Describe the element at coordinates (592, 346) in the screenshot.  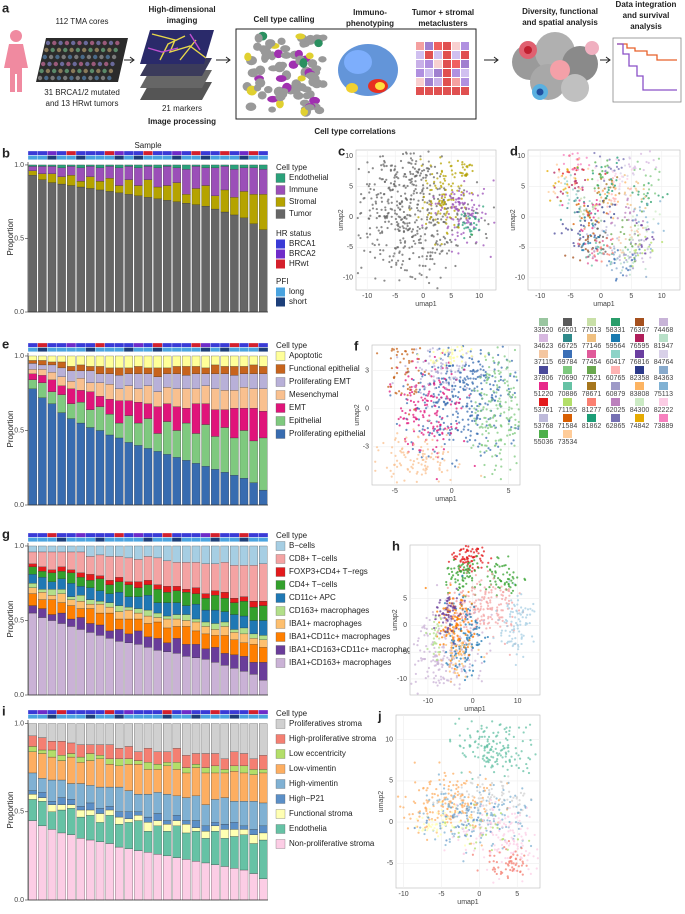
I see `legend-label: 77146` at that location.